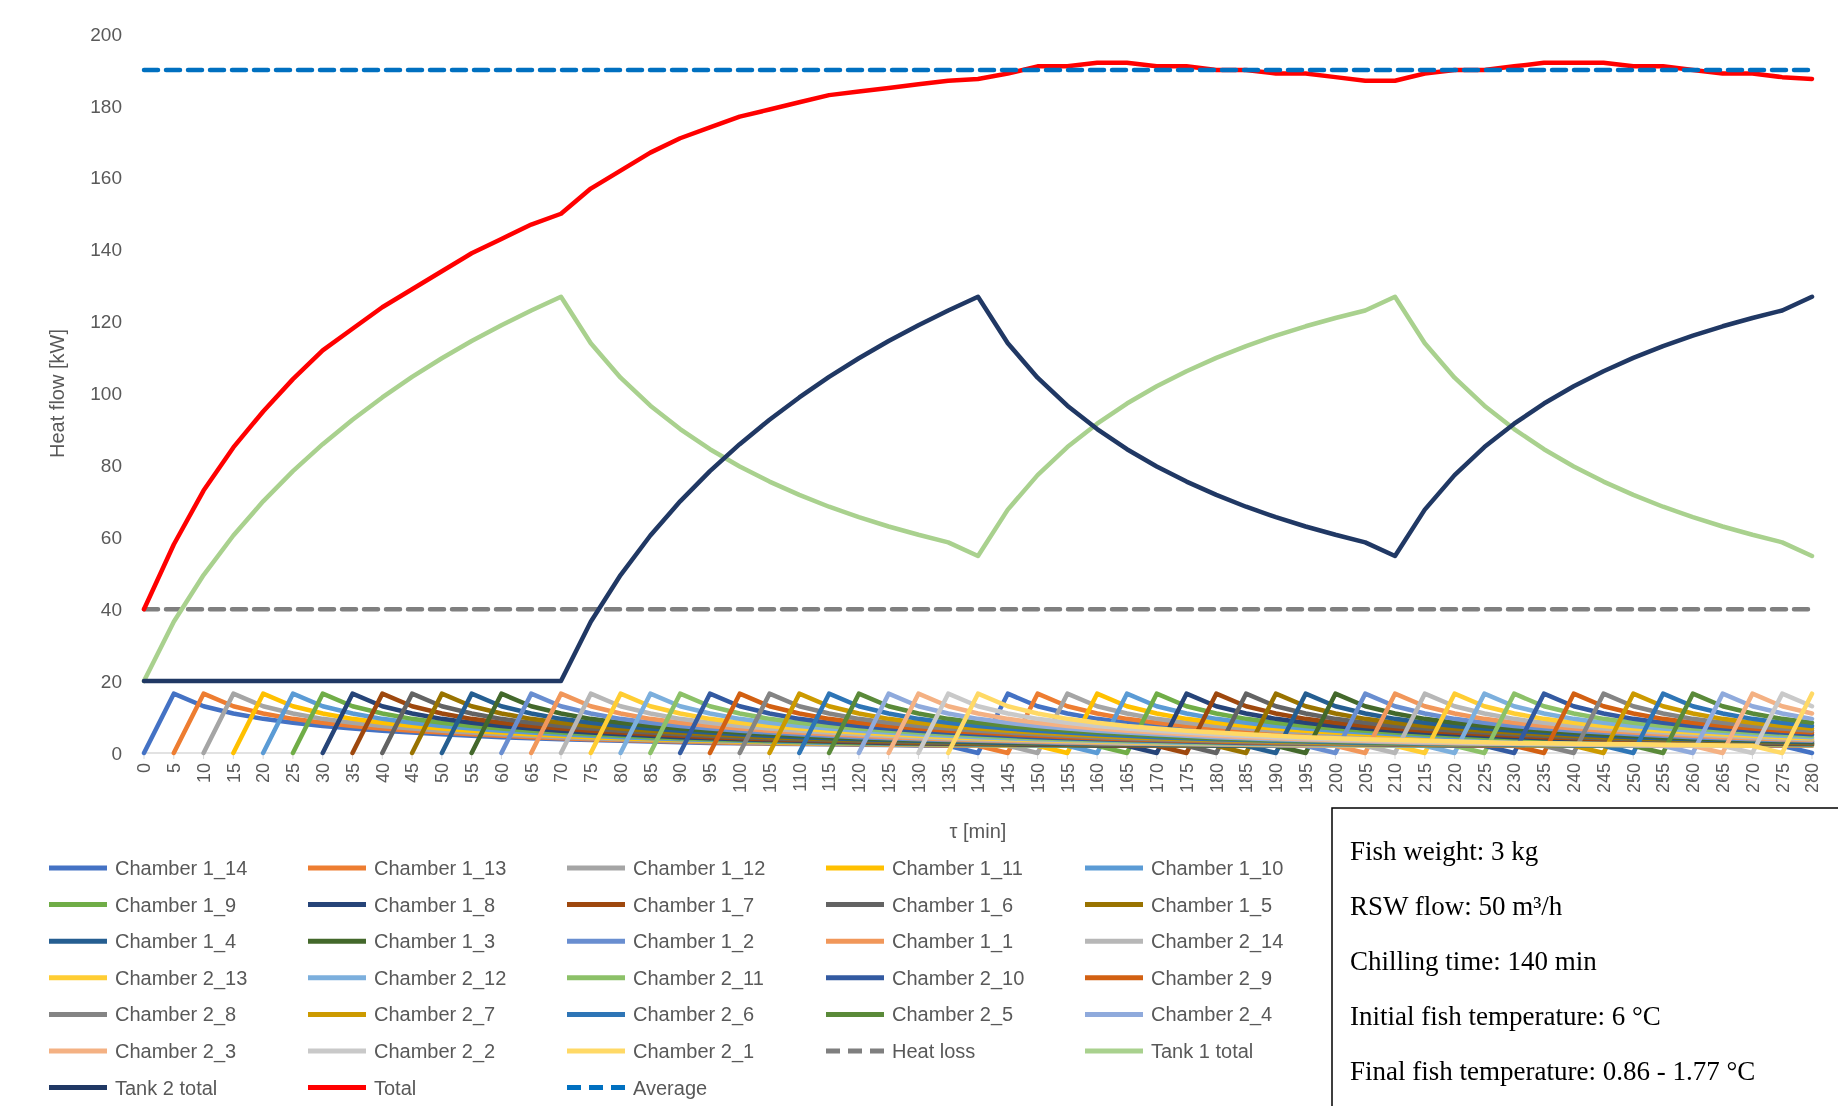  Describe the element at coordinates (680, 773) in the screenshot. I see `x-tick-label: 90` at that location.